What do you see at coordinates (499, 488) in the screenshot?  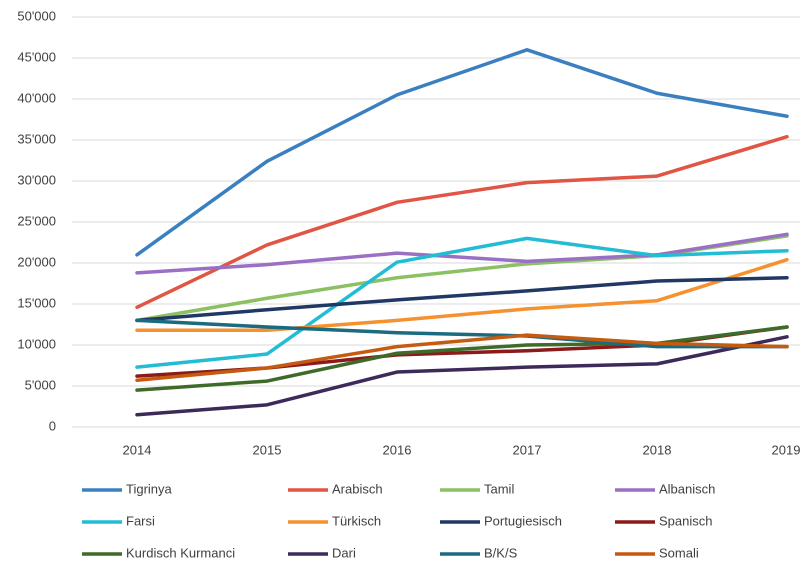 I see `legend-label: Tamil` at bounding box center [499, 488].